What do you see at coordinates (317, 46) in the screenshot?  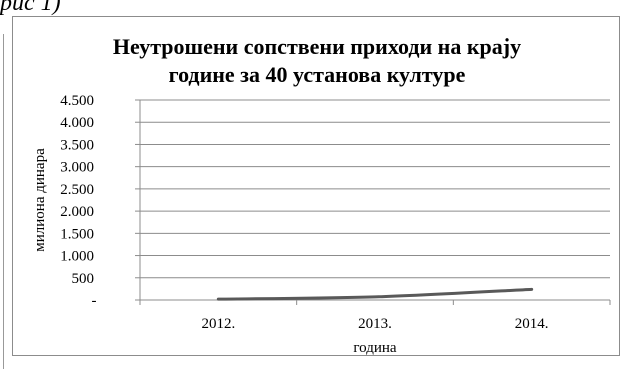 I see `chart-title-line-1: Неутрошени сопствени приходи на крају` at bounding box center [317, 46].